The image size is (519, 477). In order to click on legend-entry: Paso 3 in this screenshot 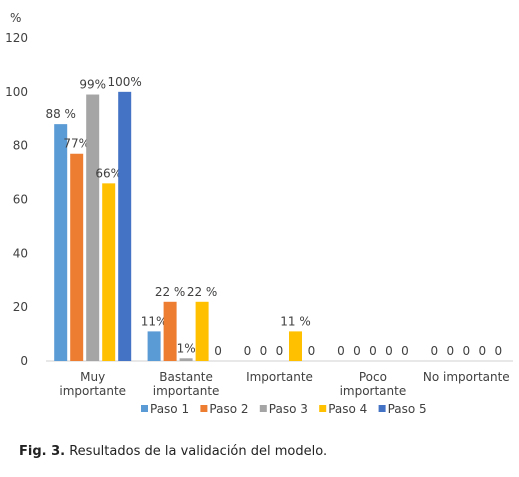, I will do `click(288, 409)`.